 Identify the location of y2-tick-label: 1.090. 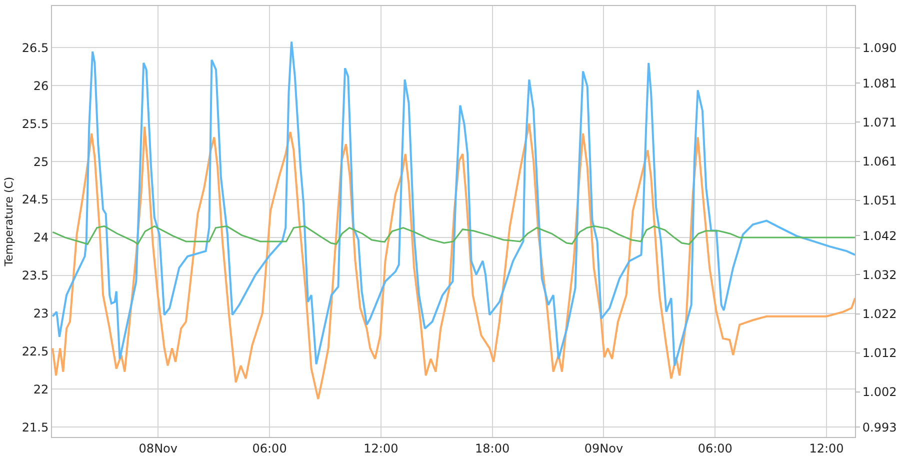
(879, 48).